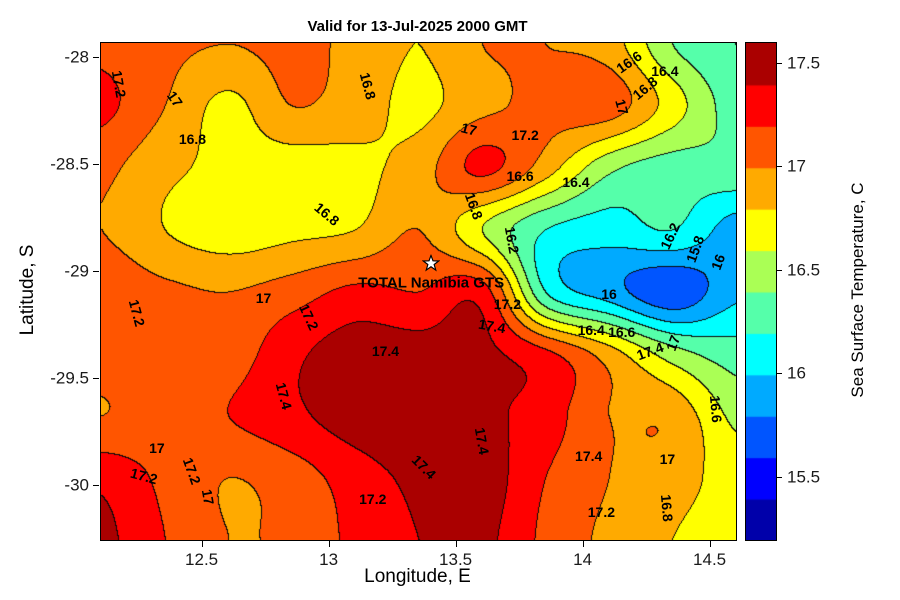  I want to click on y-tick-label: -29.5, so click(69, 378).